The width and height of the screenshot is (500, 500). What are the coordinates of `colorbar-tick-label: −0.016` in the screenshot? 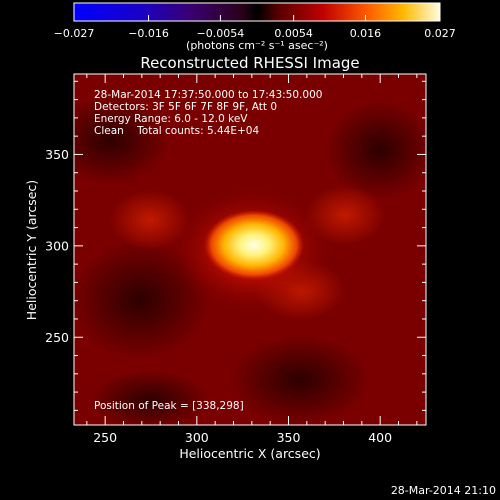 It's located at (148, 33).